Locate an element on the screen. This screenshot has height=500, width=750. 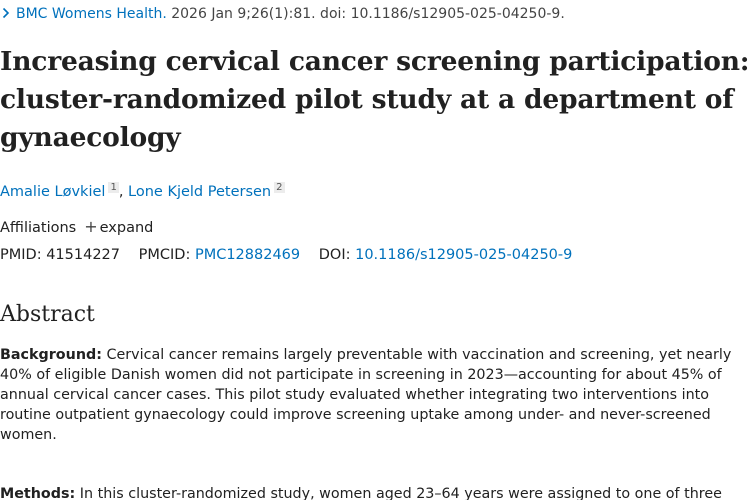
pmid-value: 41514227 is located at coordinates (83, 255).